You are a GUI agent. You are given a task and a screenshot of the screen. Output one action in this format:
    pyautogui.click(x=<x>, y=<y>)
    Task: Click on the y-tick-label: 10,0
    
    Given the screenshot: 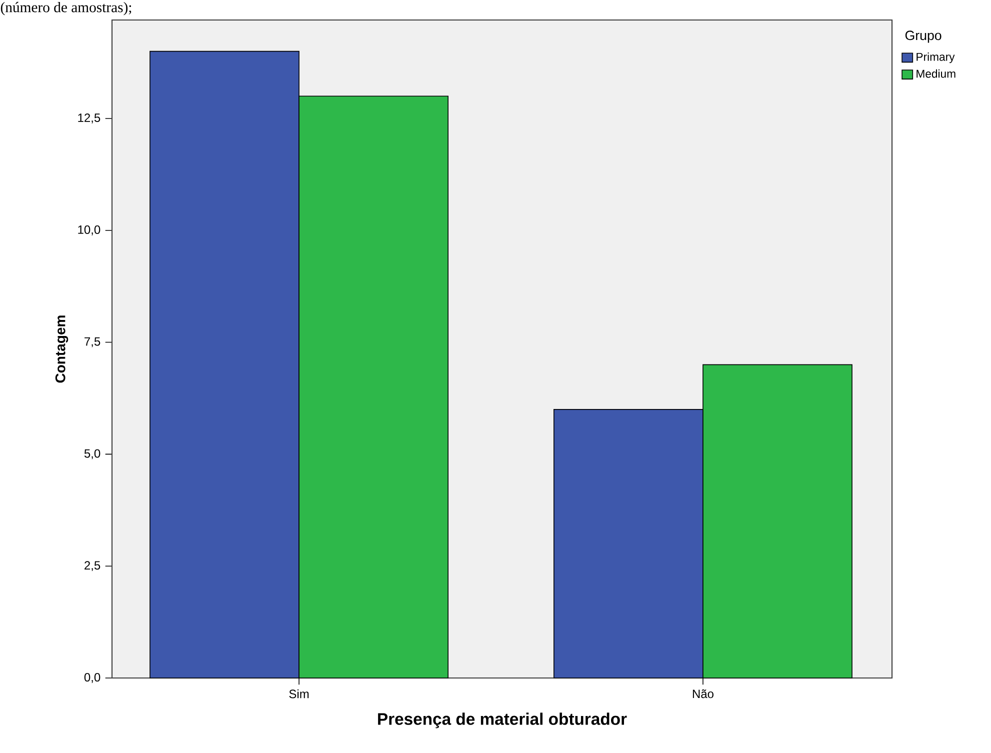 What is the action you would take?
    pyautogui.click(x=89, y=230)
    